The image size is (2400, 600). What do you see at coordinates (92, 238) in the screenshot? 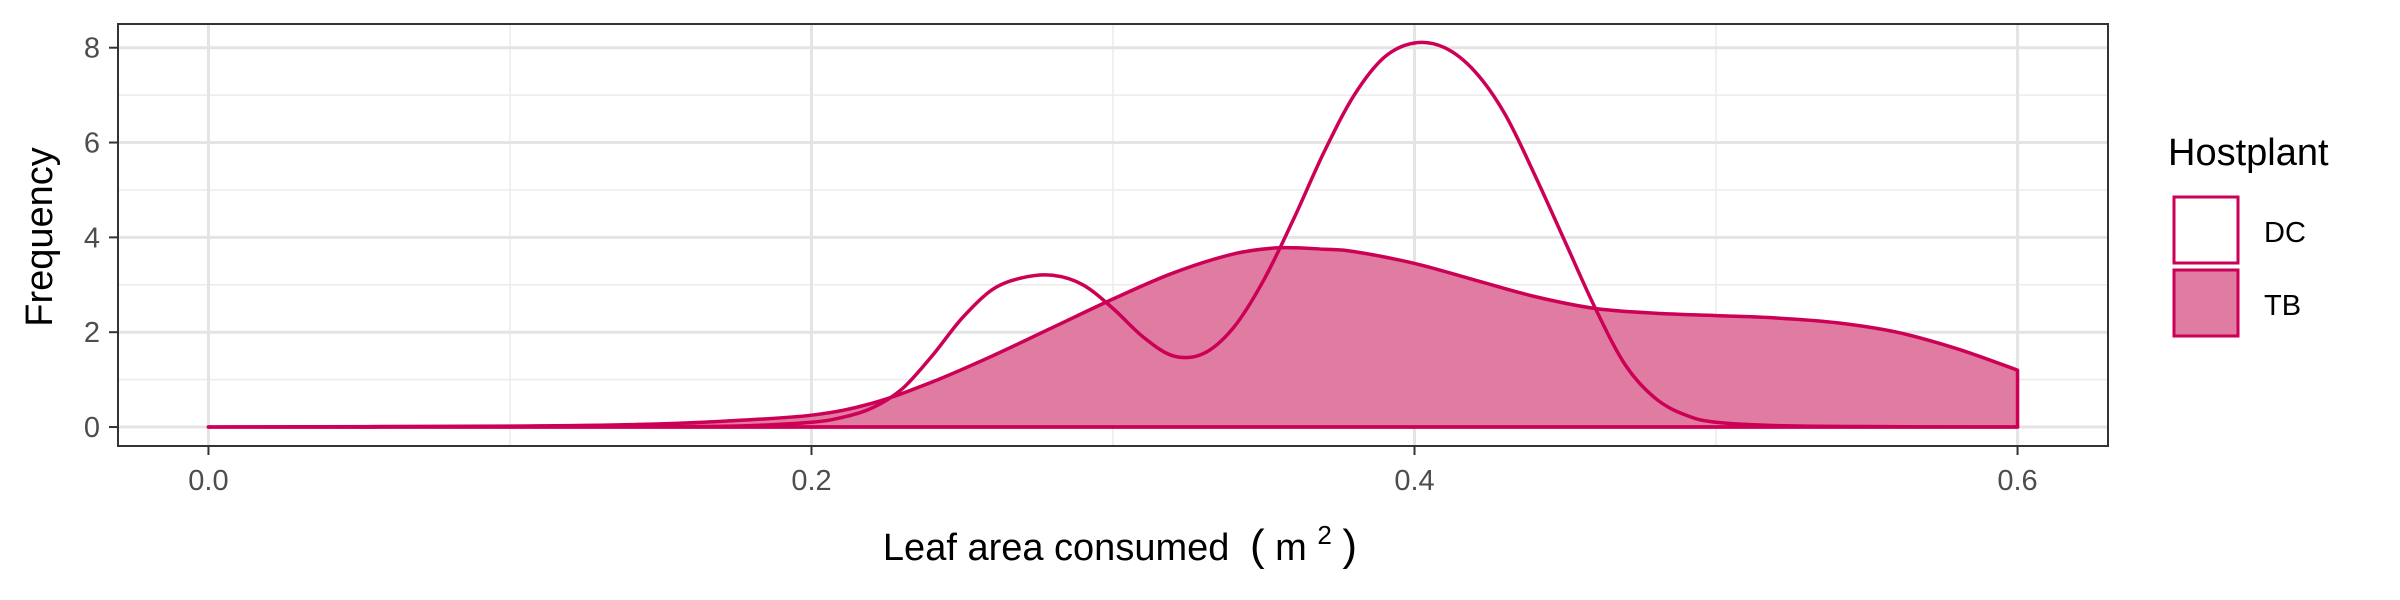
I see `y-tick-label: 4` at bounding box center [92, 238].